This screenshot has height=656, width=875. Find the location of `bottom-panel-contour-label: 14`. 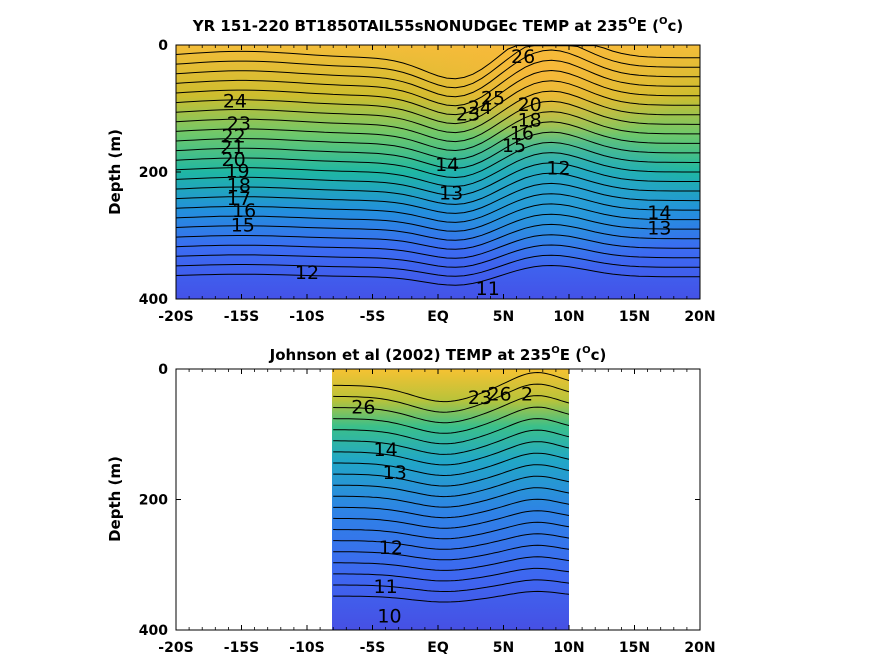

bottom-panel-contour-label: 14 is located at coordinates (386, 450).